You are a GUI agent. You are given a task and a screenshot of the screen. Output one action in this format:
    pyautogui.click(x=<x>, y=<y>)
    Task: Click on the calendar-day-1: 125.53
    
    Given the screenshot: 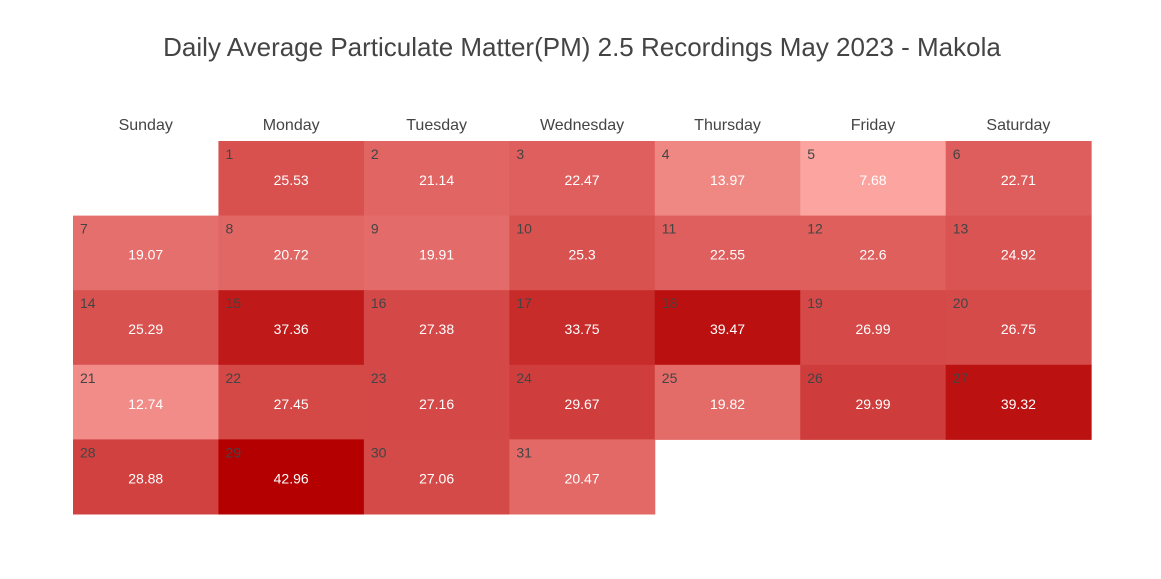 What is the action you would take?
    pyautogui.click(x=291, y=179)
    